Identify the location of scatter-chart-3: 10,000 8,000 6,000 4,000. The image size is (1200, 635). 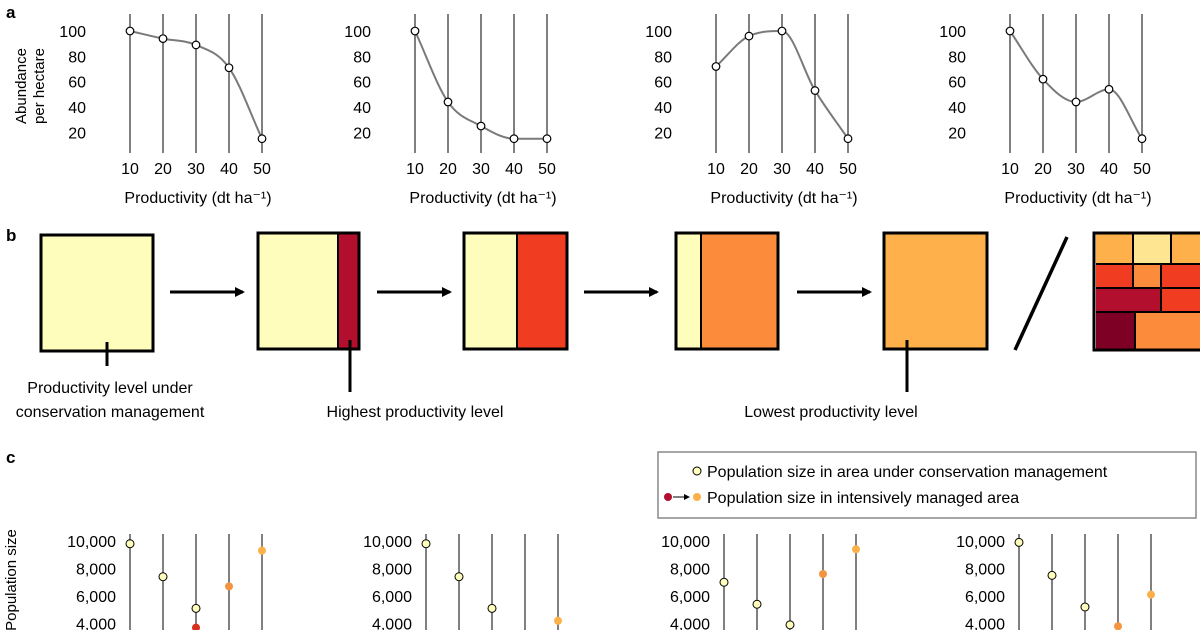
(760, 584).